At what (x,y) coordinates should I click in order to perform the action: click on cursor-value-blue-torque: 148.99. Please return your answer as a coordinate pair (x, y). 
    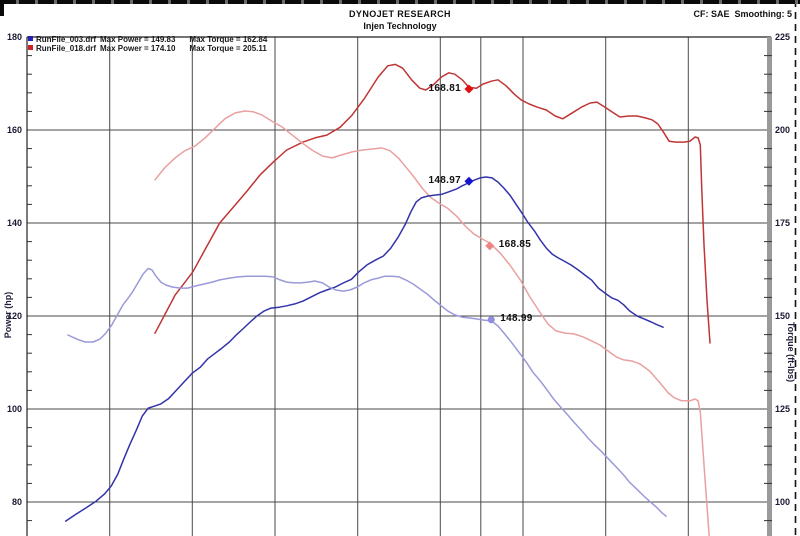
    Looking at the image, I should click on (516, 319).